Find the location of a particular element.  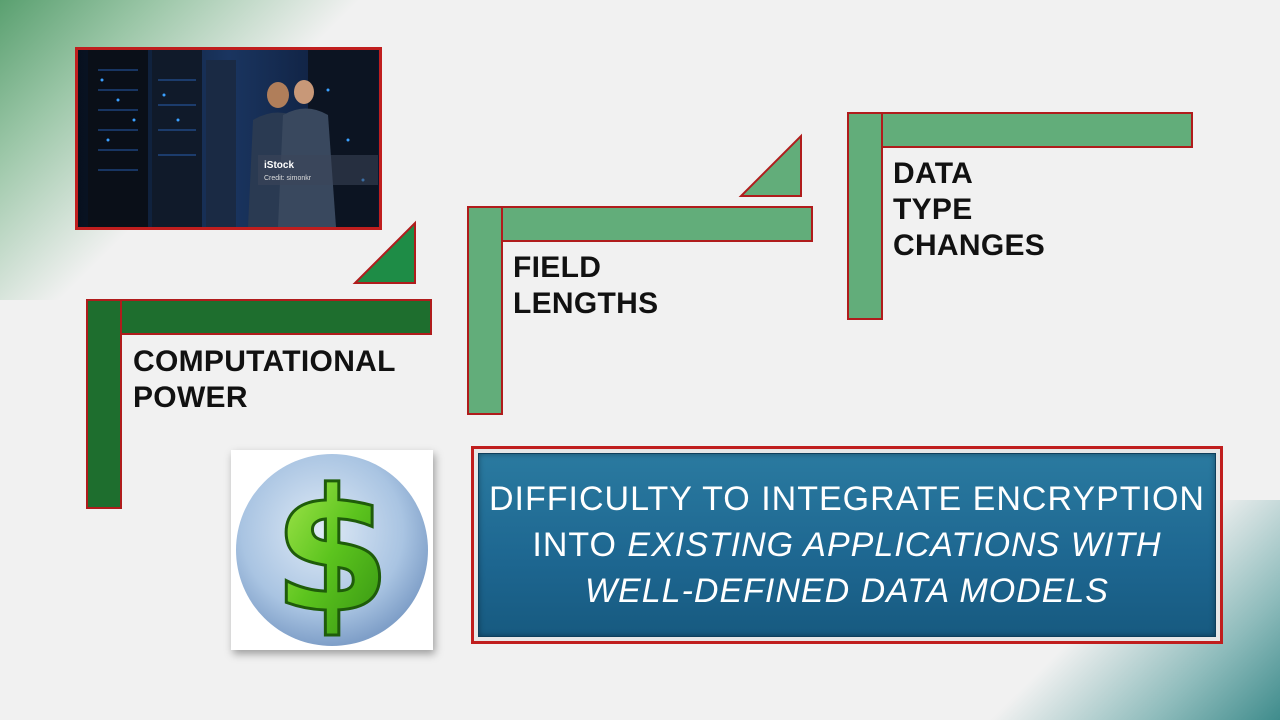

server-room-illustration: iStock Credit: simonkr is located at coordinates (228, 138).